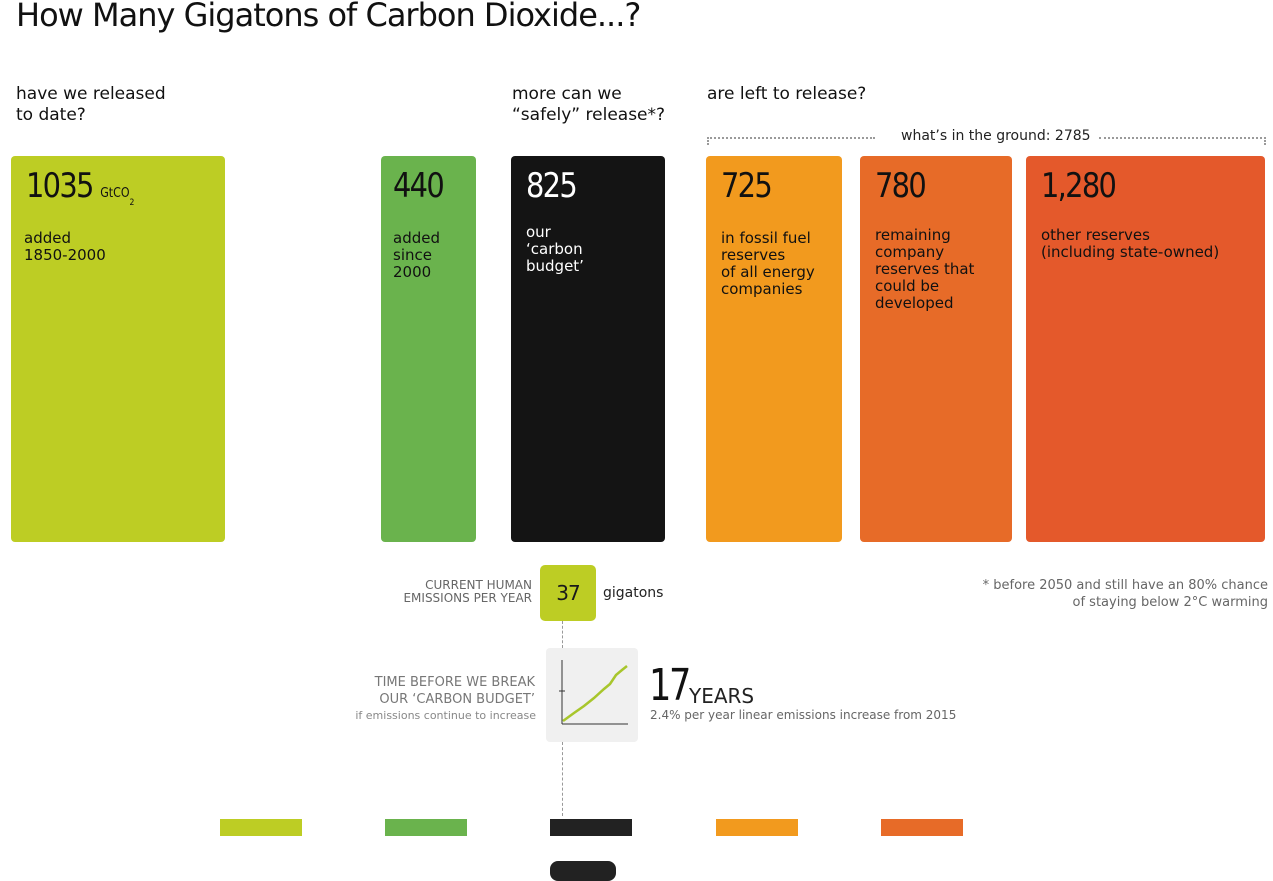 Image resolution: width=1273 pixels, height=881 pixels. I want to click on bar-value: 825, so click(552, 186).